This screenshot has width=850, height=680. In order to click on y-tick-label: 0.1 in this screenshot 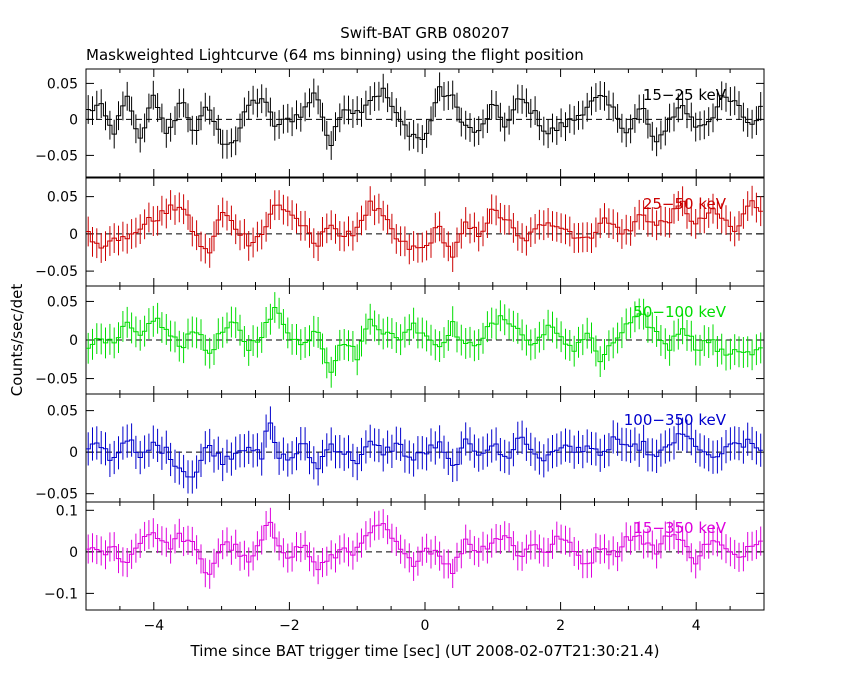, I will do `click(67, 511)`.